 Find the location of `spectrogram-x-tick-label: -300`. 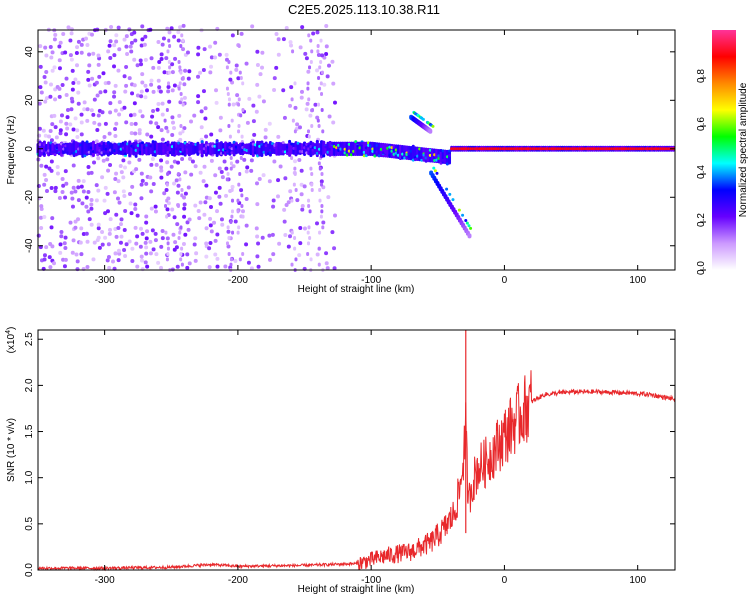

spectrogram-x-tick-label: -300 is located at coordinates (105, 280).